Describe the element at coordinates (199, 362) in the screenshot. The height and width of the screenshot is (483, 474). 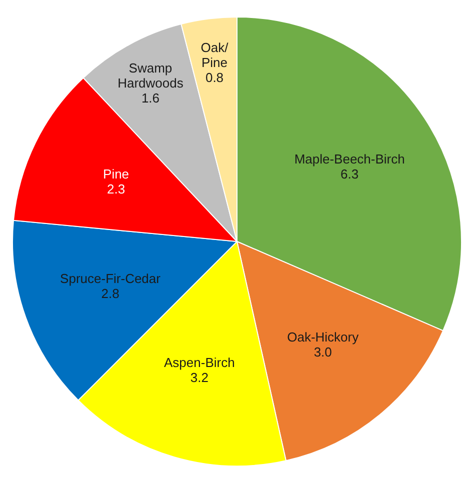
I see `slice-label: Aspen-Birch` at that location.